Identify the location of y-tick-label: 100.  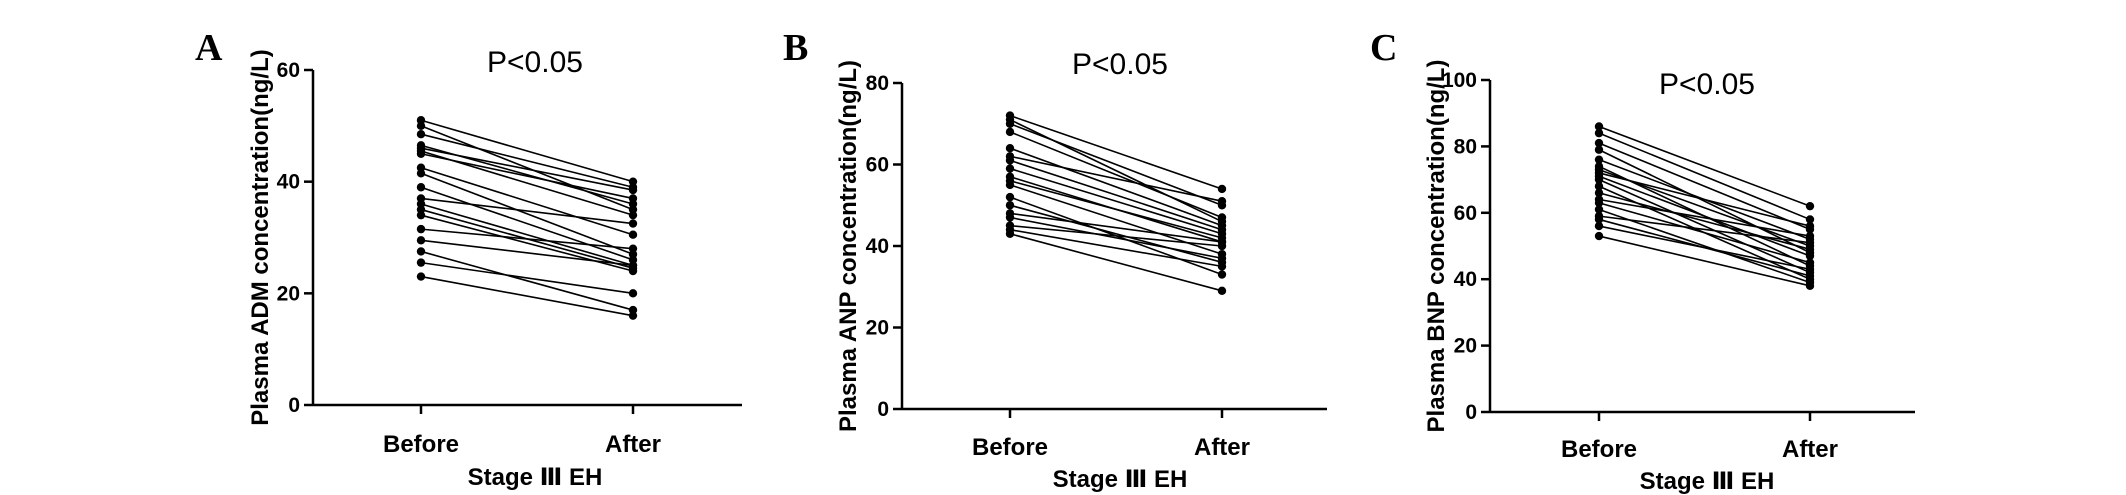
(1459, 80).